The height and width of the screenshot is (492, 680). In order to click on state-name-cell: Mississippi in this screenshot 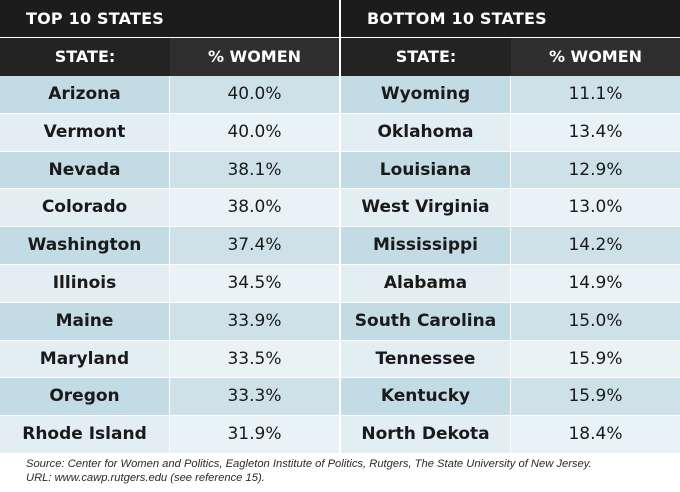, I will do `click(426, 245)`.